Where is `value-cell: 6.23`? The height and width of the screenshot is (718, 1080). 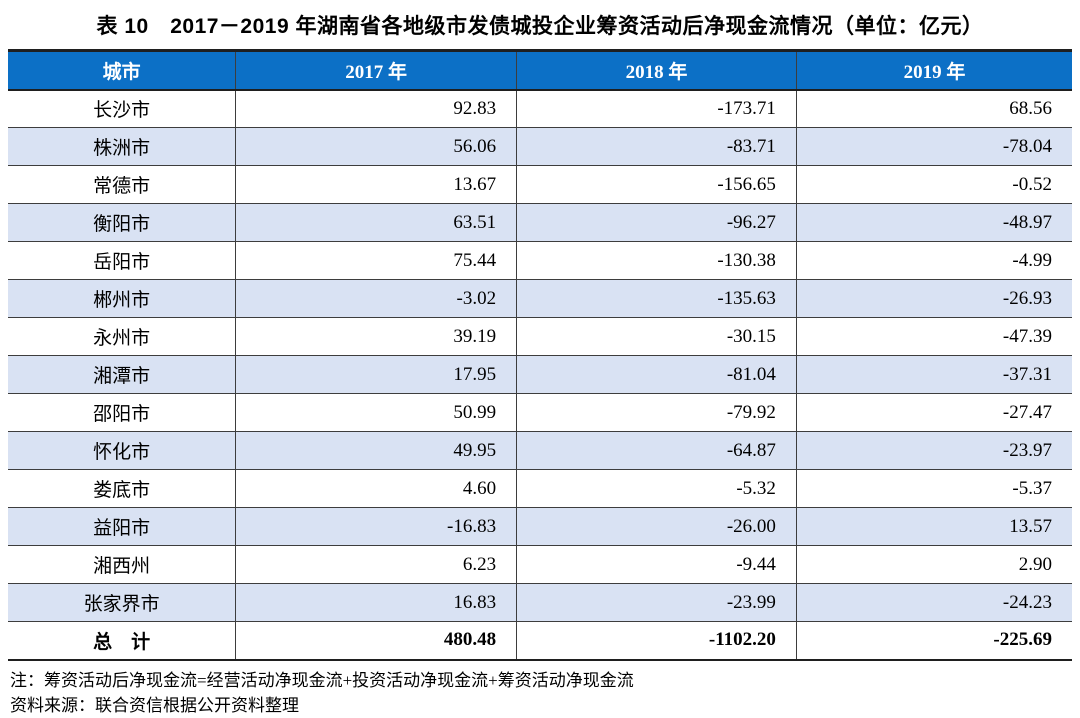
value-cell: 6.23 is located at coordinates (376, 564).